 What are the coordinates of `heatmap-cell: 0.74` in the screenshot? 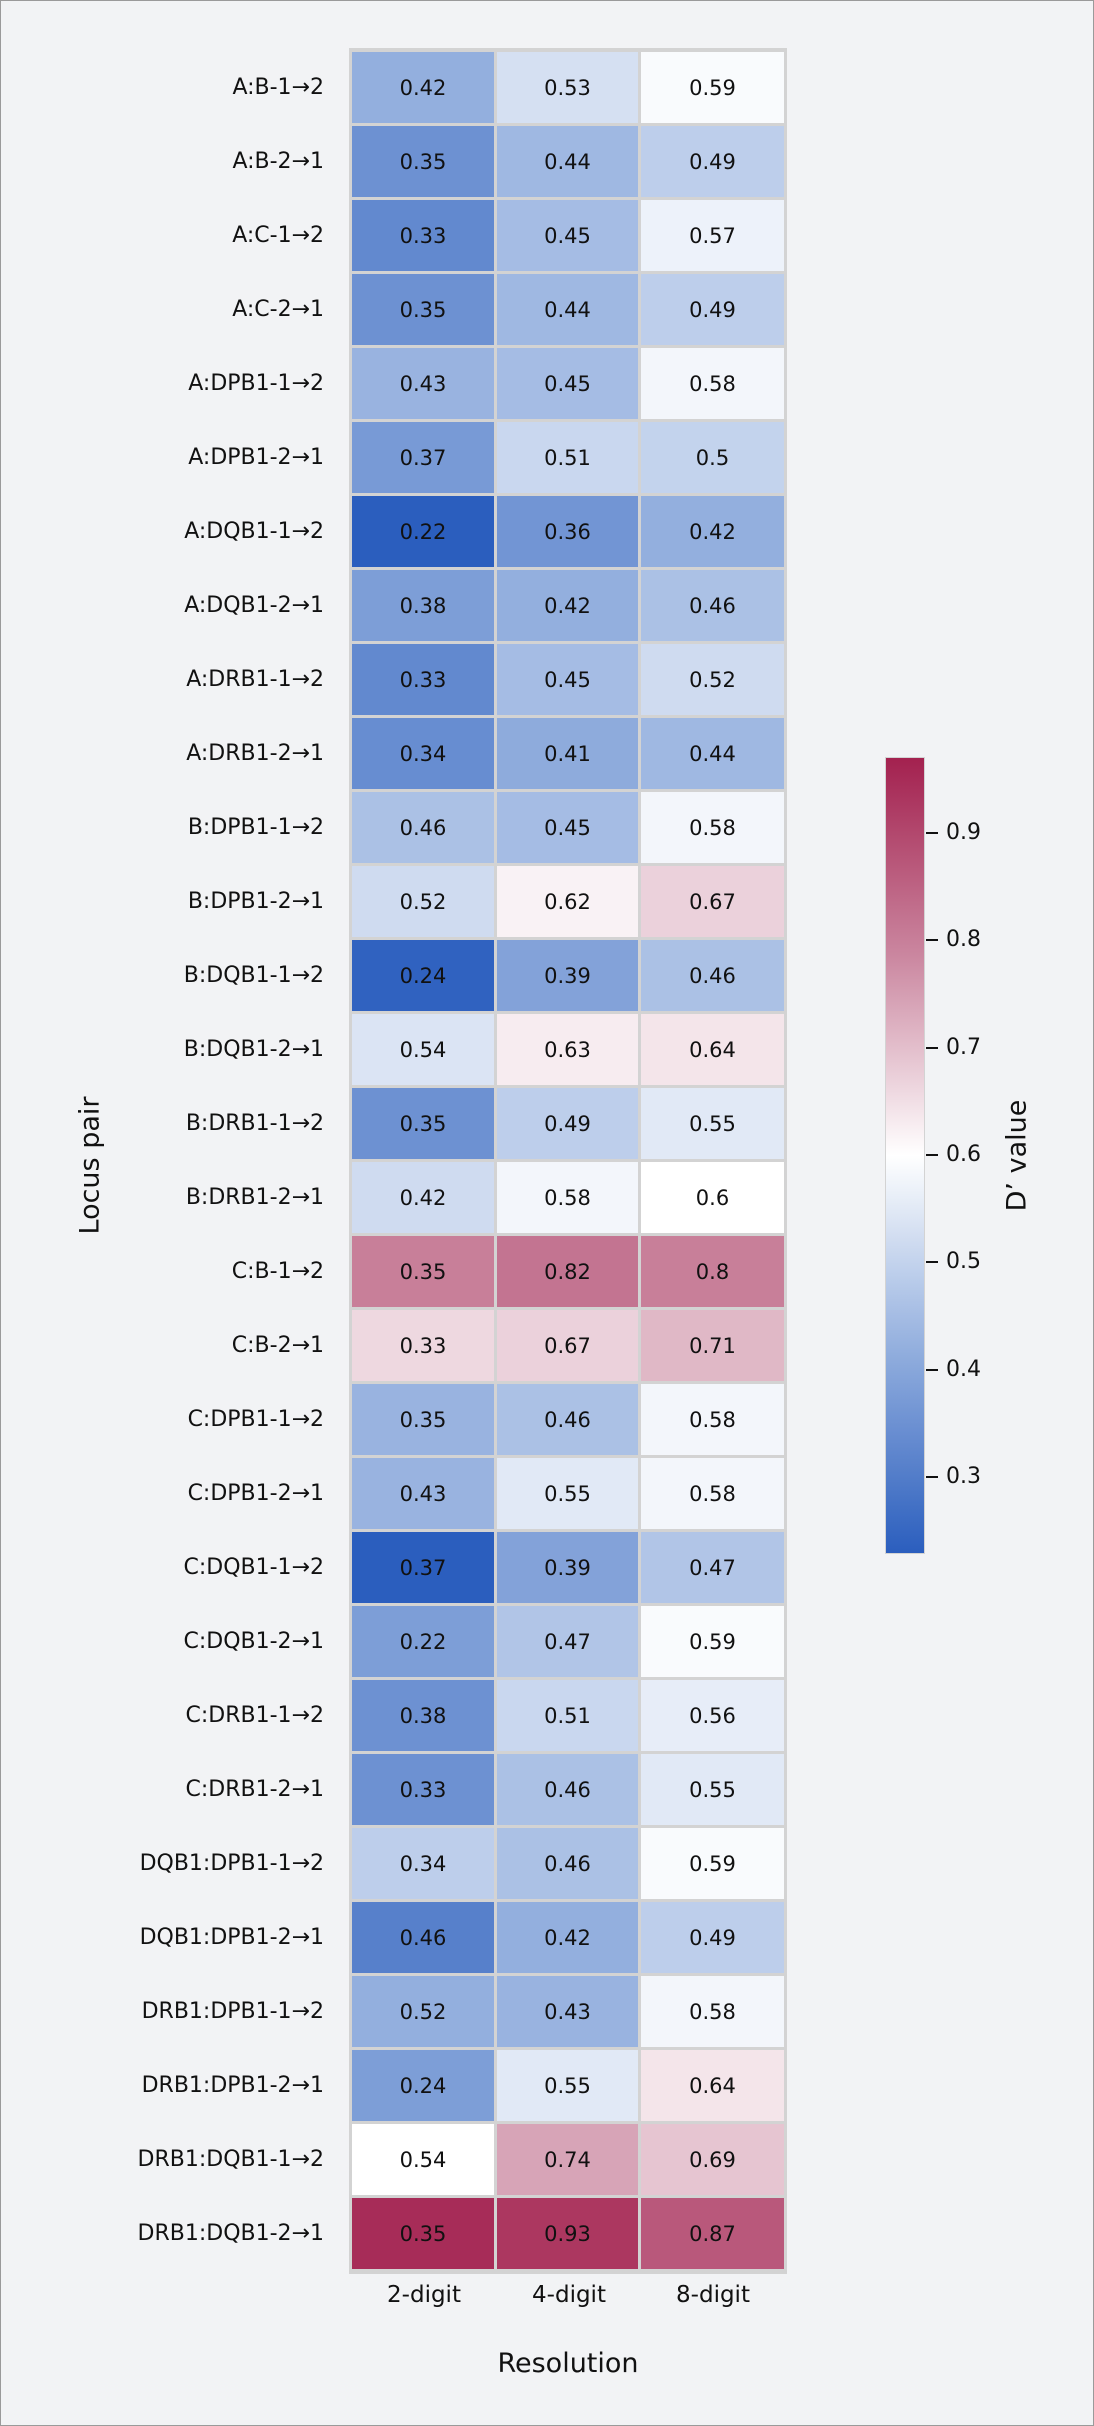 It's located at (567, 2159).